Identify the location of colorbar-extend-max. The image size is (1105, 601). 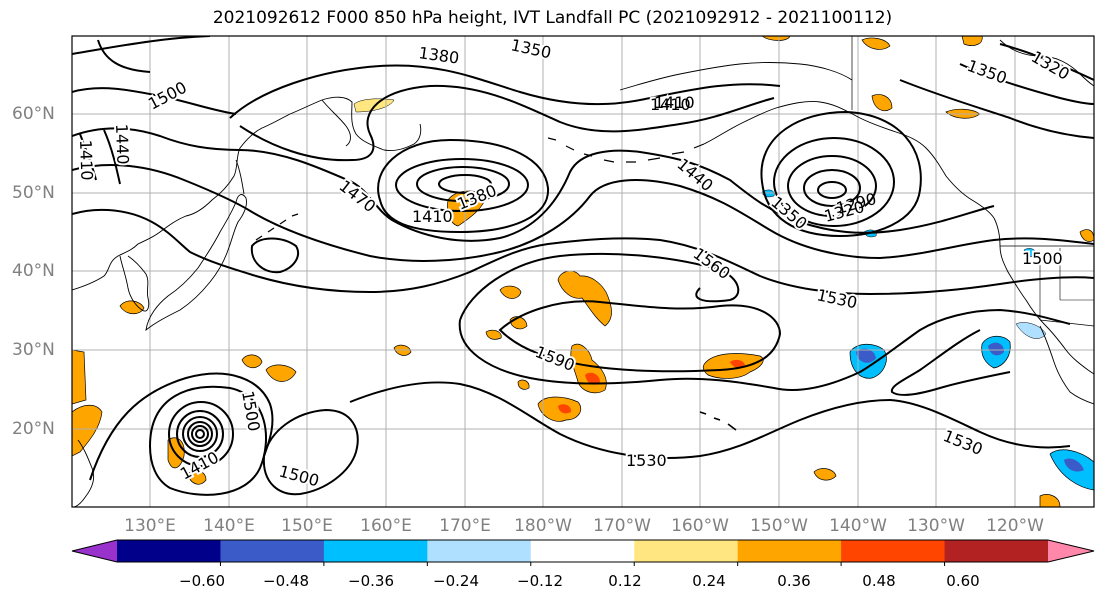
(1071, 551).